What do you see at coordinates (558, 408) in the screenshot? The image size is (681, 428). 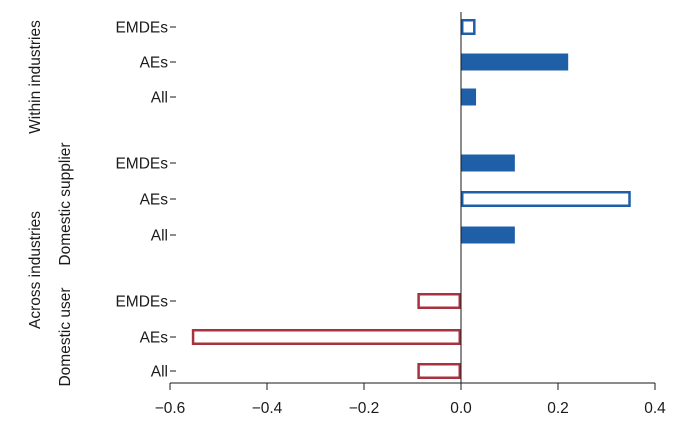 I see `x-tick-label: 0.2` at bounding box center [558, 408].